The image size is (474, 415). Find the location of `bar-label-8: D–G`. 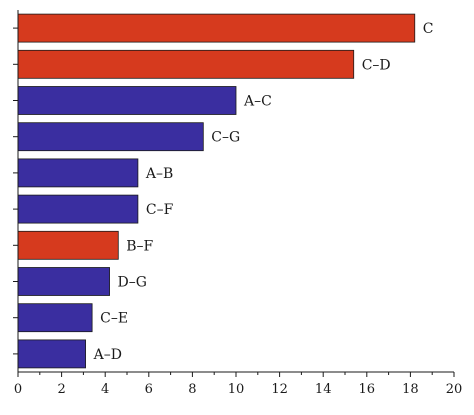

bar-label-8: D–G is located at coordinates (132, 283).